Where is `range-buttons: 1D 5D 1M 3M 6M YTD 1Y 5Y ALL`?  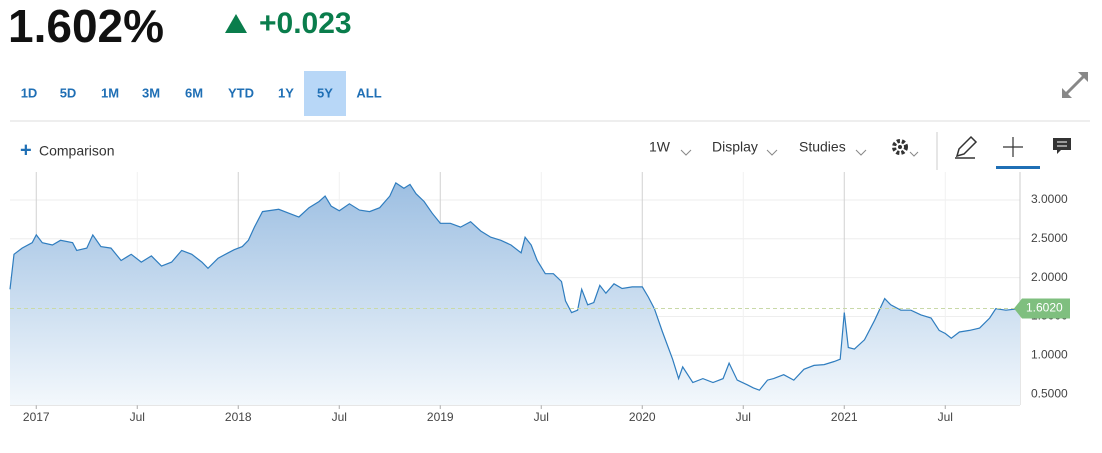 range-buttons: 1D 5D 1M 3M 6M YTD 1Y 5Y ALL is located at coordinates (201, 93).